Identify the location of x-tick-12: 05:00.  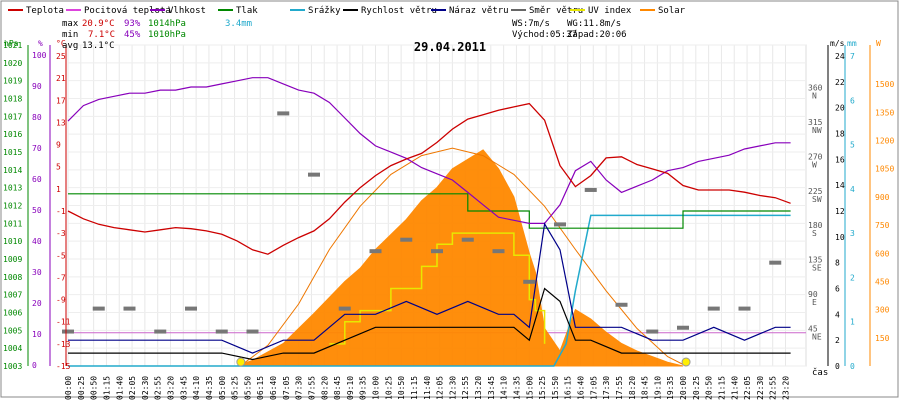
(222, 388).